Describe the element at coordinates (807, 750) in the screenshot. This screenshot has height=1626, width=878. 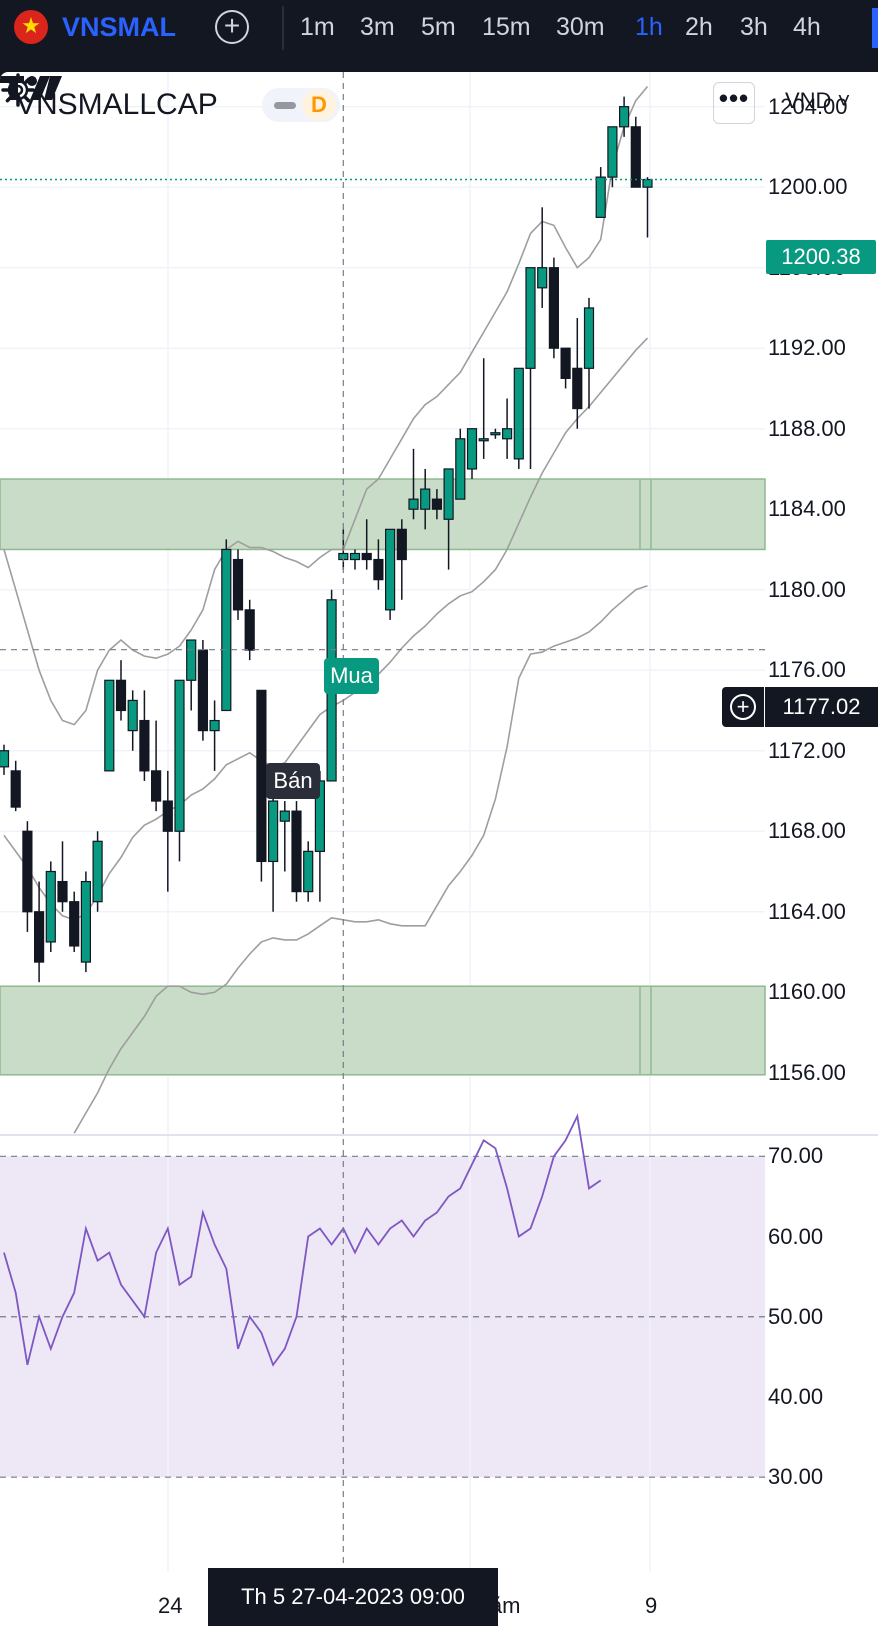
I see `price-label: 1172.00` at that location.